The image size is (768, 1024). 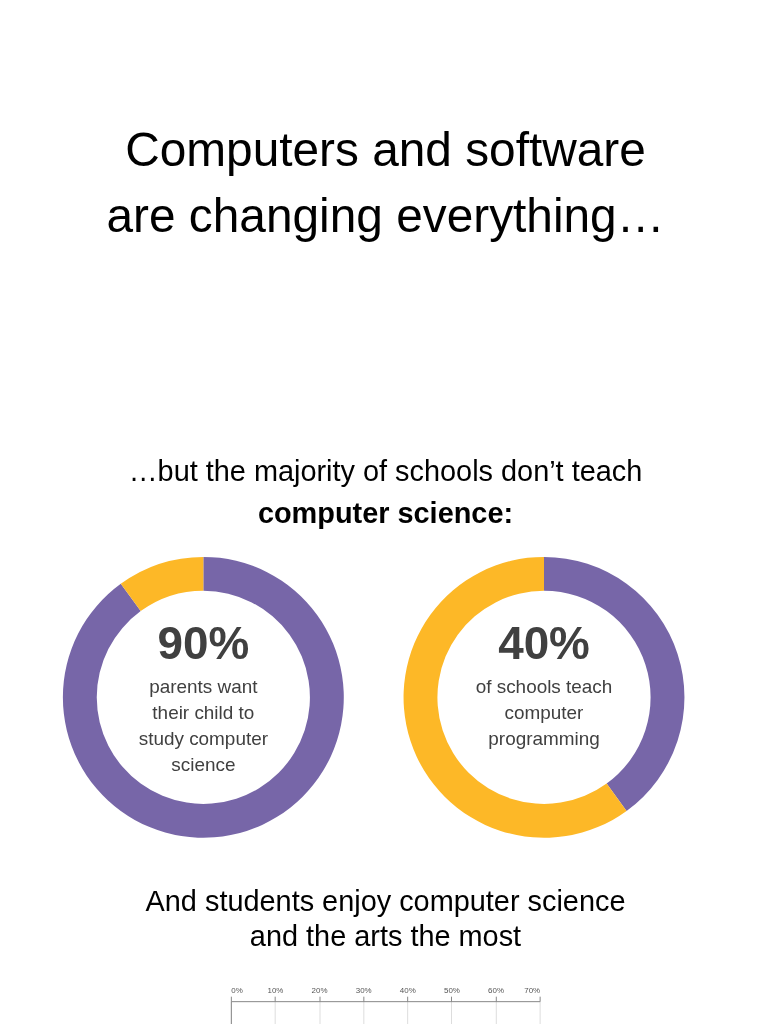 What do you see at coordinates (385, 918) in the screenshot?
I see `chart-title: And students enjoy computer science and the arts the most` at bounding box center [385, 918].